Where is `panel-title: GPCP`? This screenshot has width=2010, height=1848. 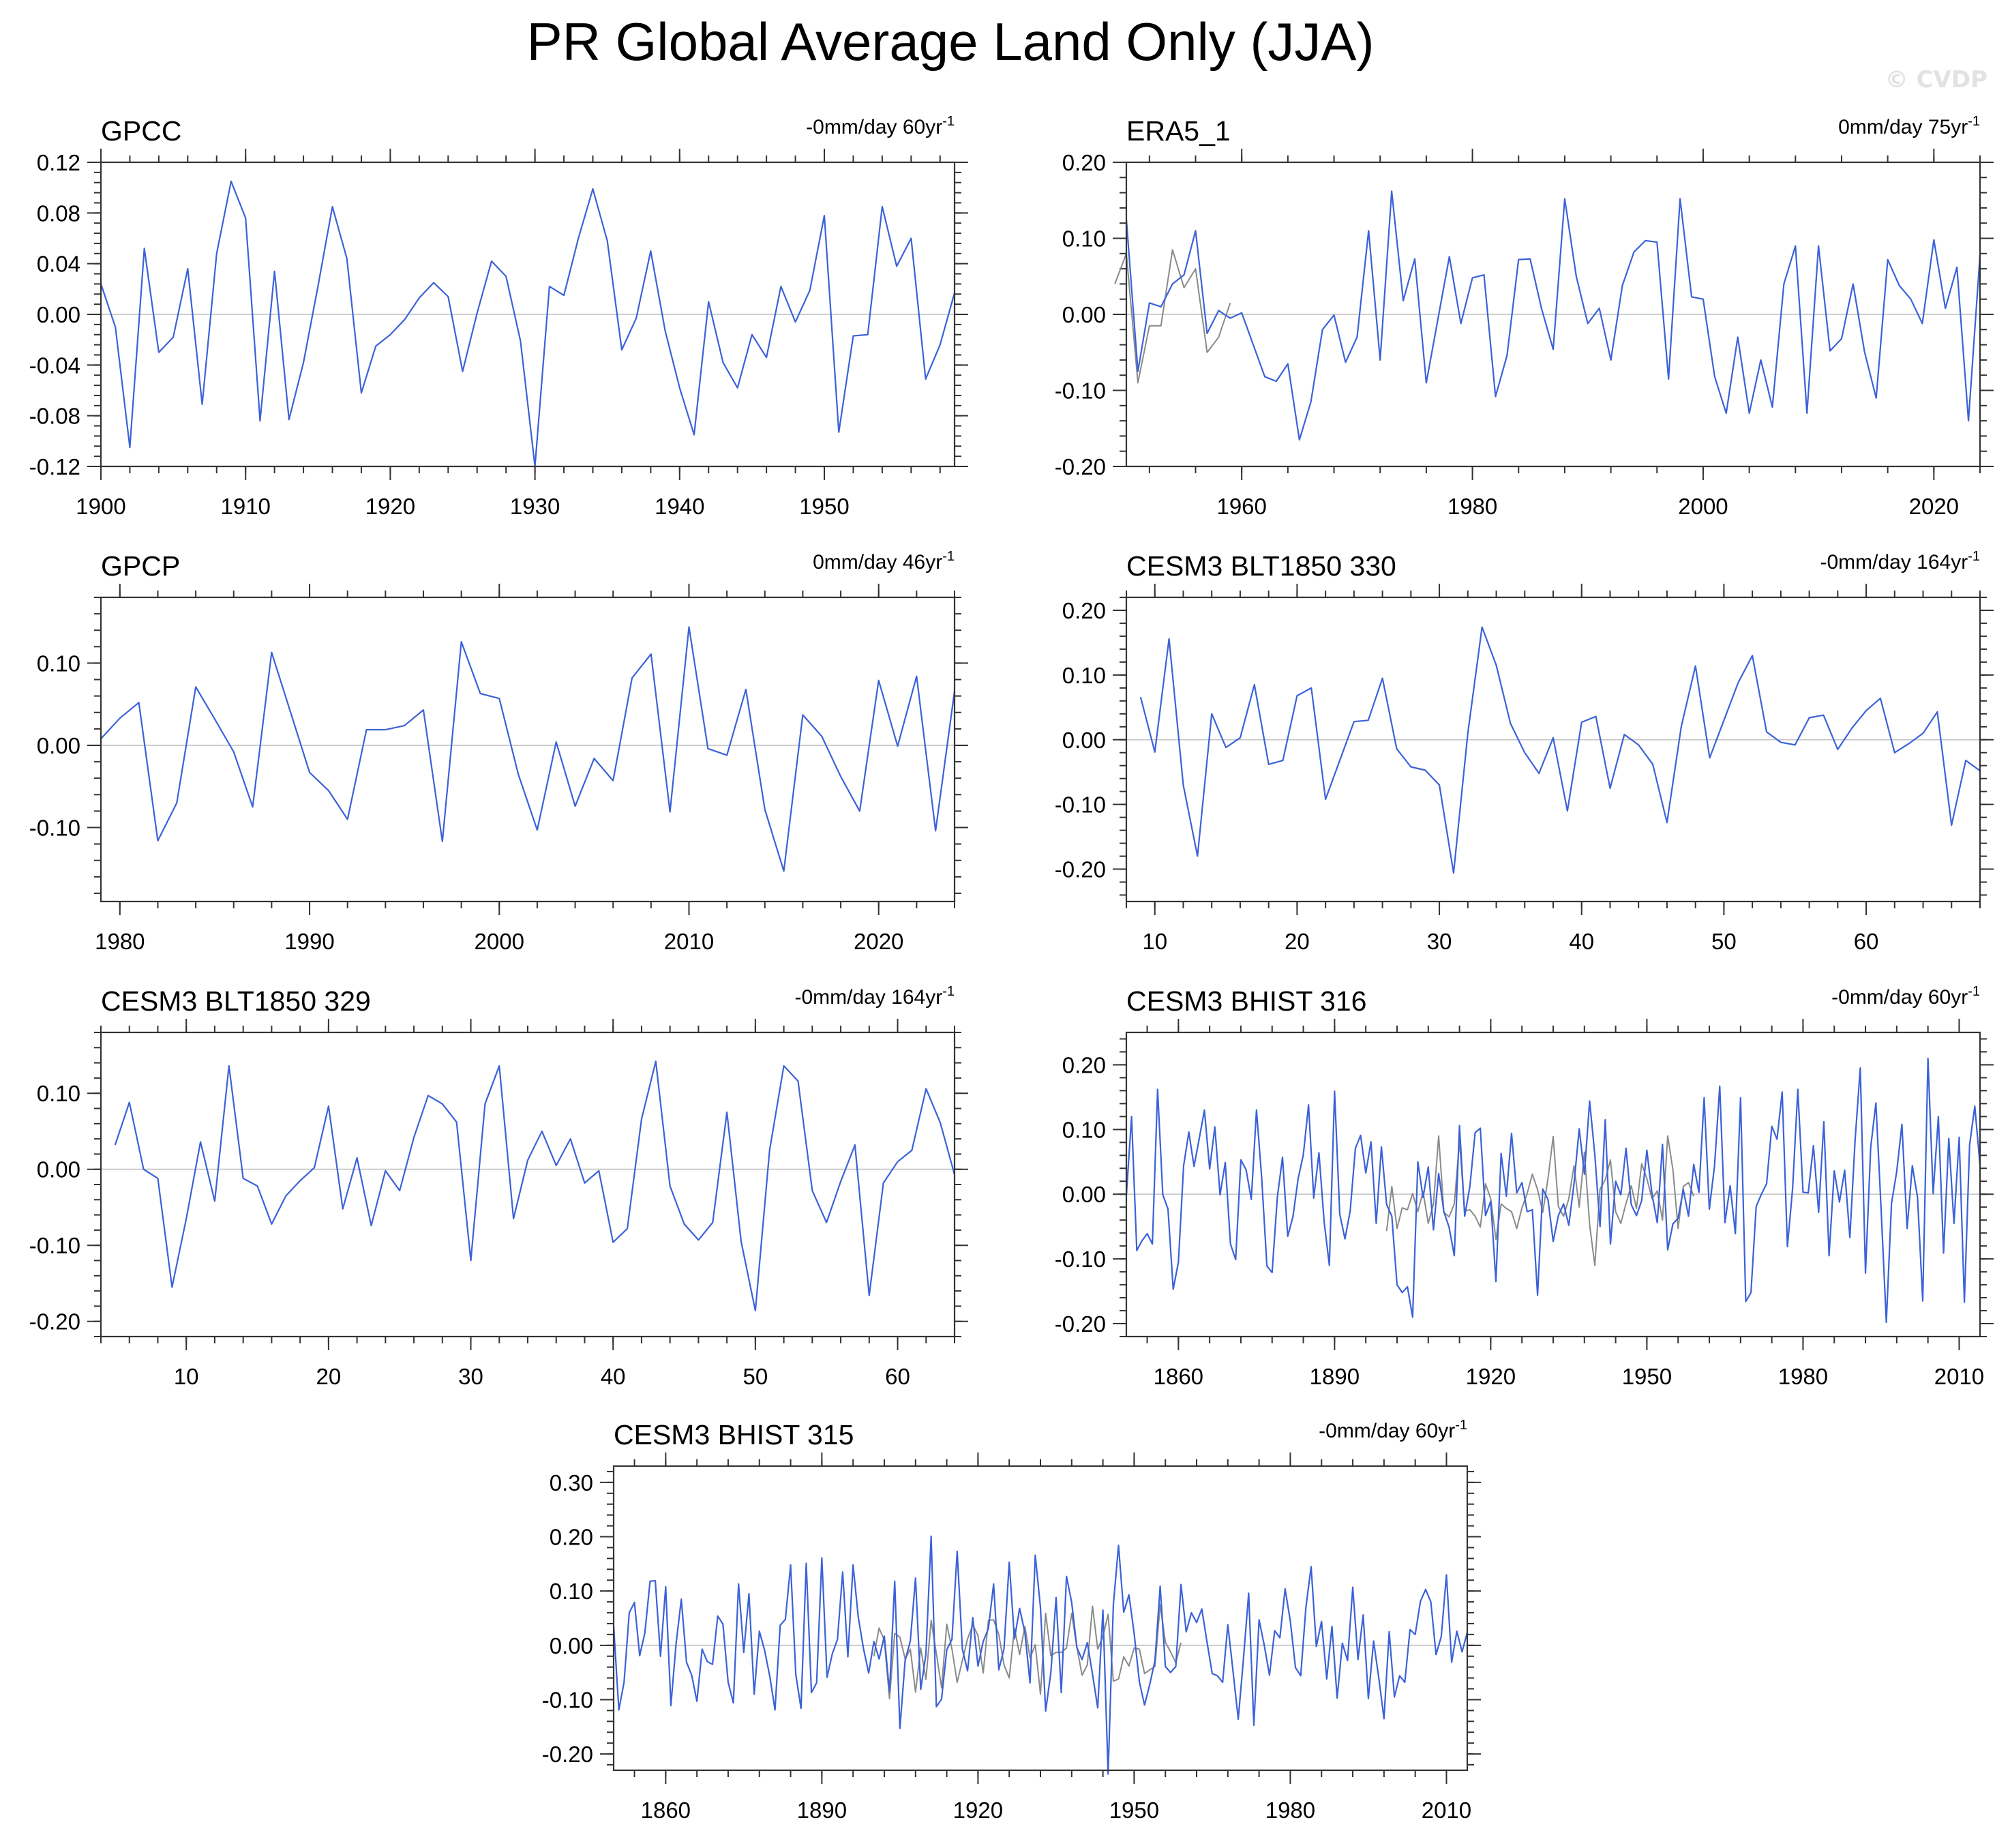 panel-title: GPCP is located at coordinates (140, 566).